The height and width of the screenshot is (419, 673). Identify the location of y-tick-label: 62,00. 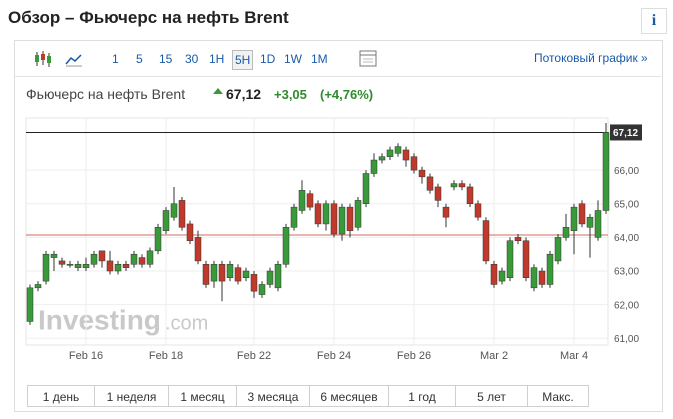
(626, 305).